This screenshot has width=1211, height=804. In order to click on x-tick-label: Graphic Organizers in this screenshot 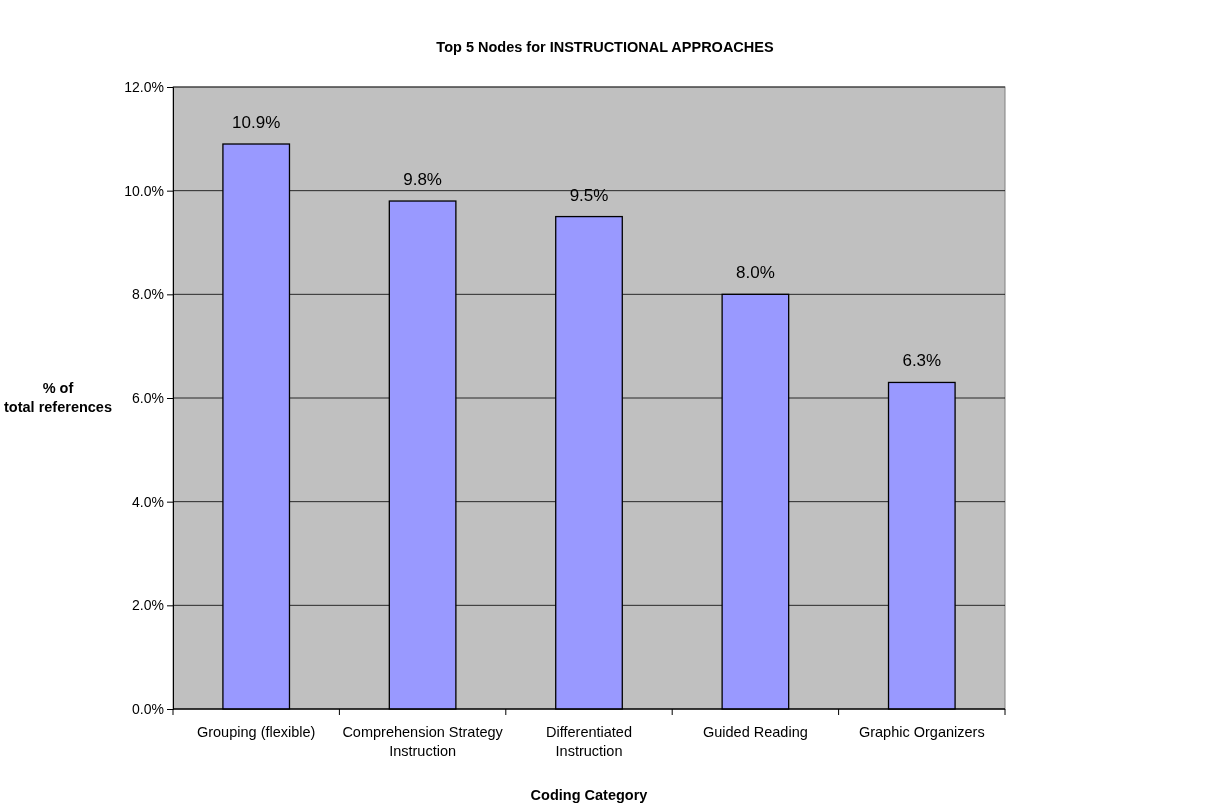, I will do `click(921, 732)`.